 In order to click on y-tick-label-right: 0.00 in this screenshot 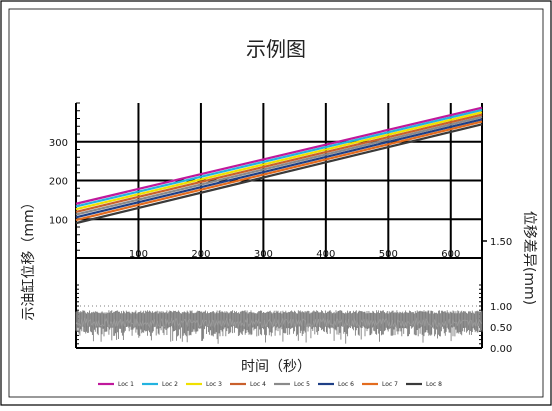, I will do `click(501, 349)`.